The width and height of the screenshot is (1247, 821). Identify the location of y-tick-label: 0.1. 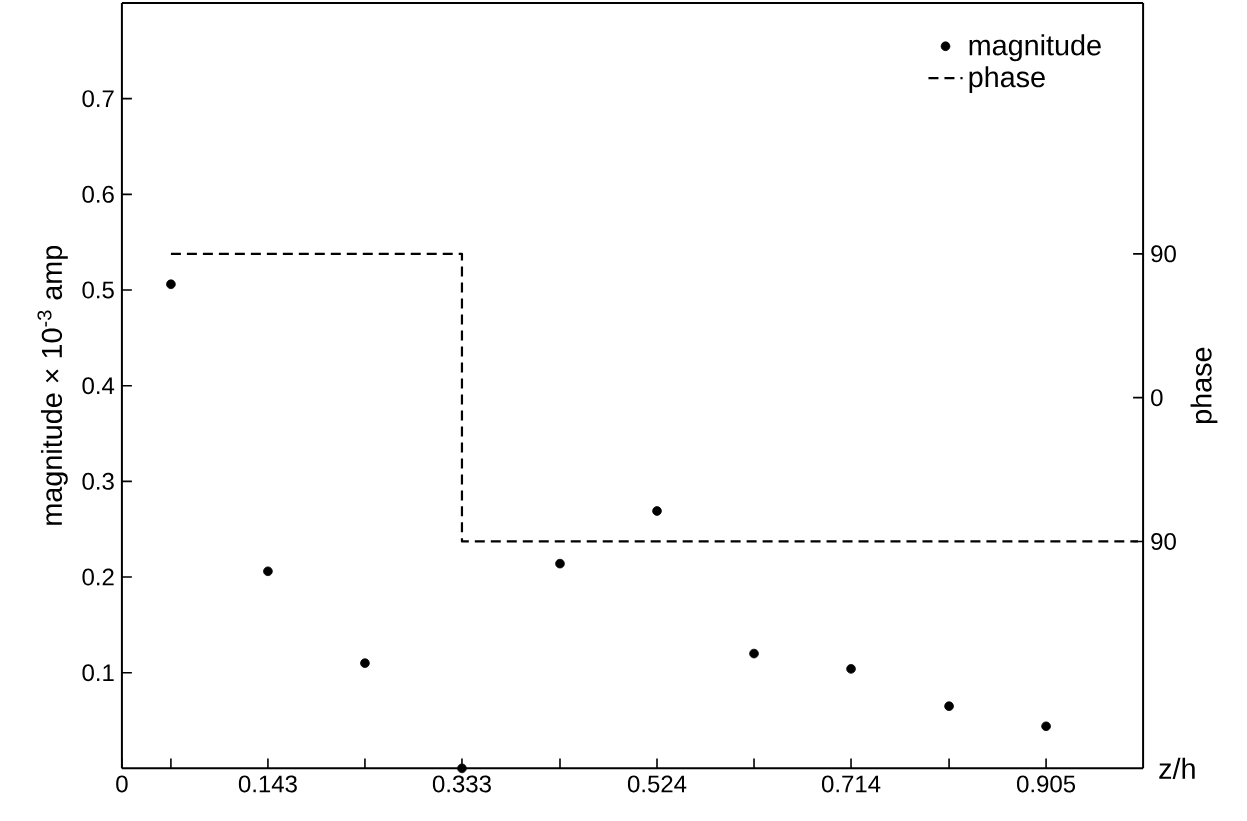
(98, 673).